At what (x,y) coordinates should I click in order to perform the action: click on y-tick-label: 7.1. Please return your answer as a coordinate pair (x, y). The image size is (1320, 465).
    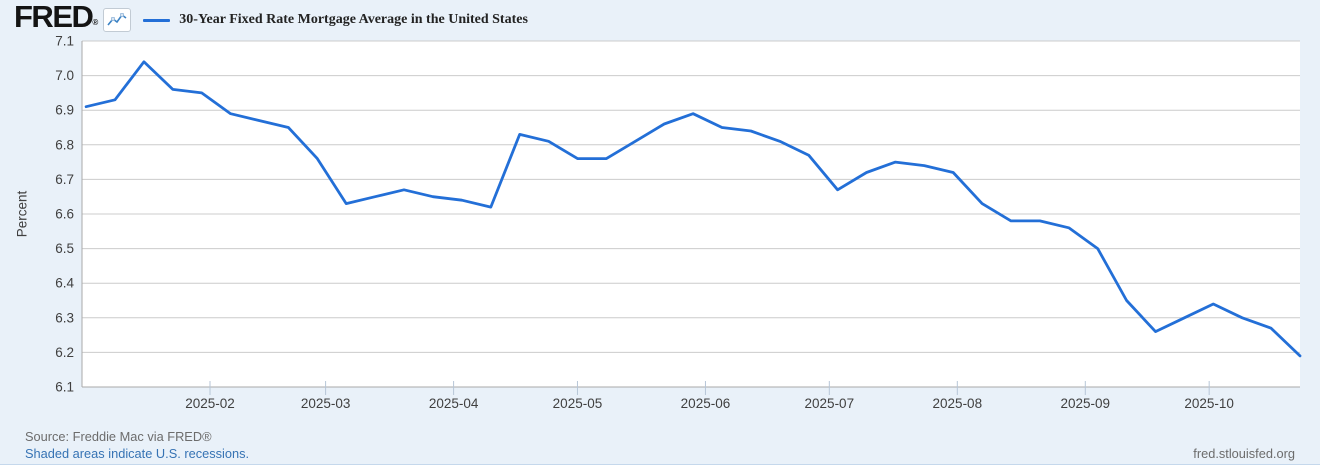
    Looking at the image, I should click on (64, 41).